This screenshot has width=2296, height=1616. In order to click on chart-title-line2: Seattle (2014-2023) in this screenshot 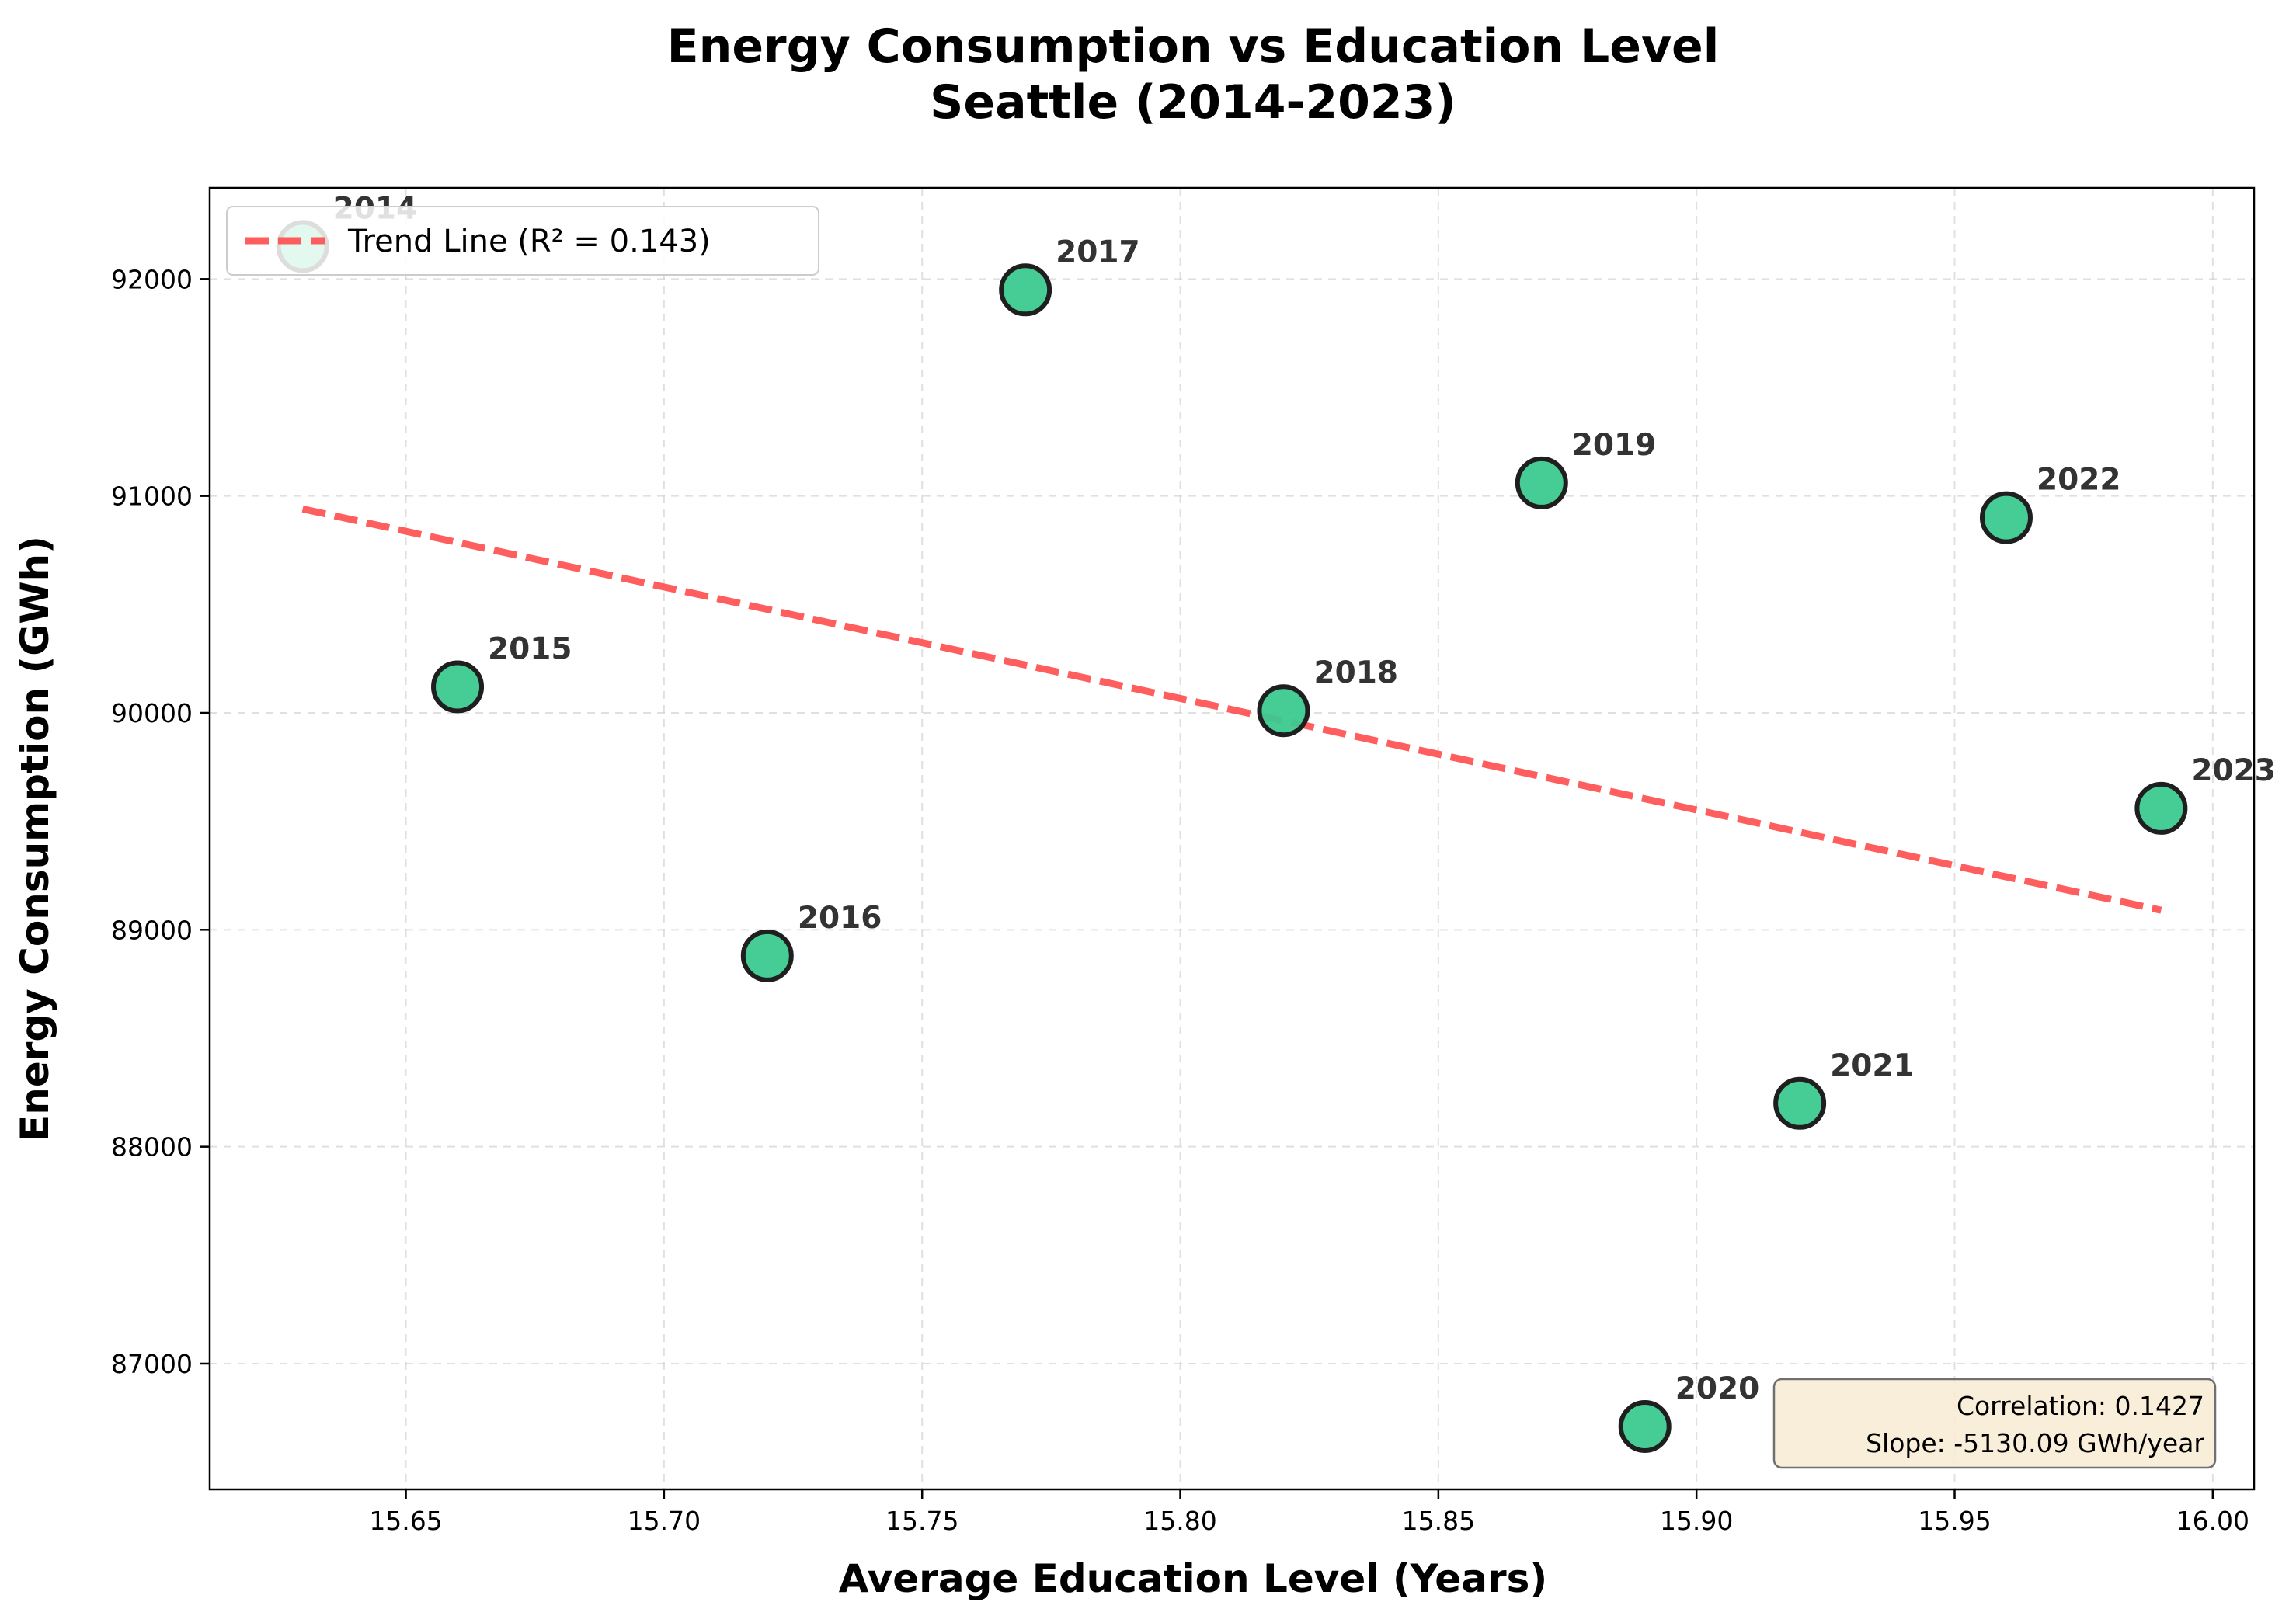, I will do `click(1193, 102)`.